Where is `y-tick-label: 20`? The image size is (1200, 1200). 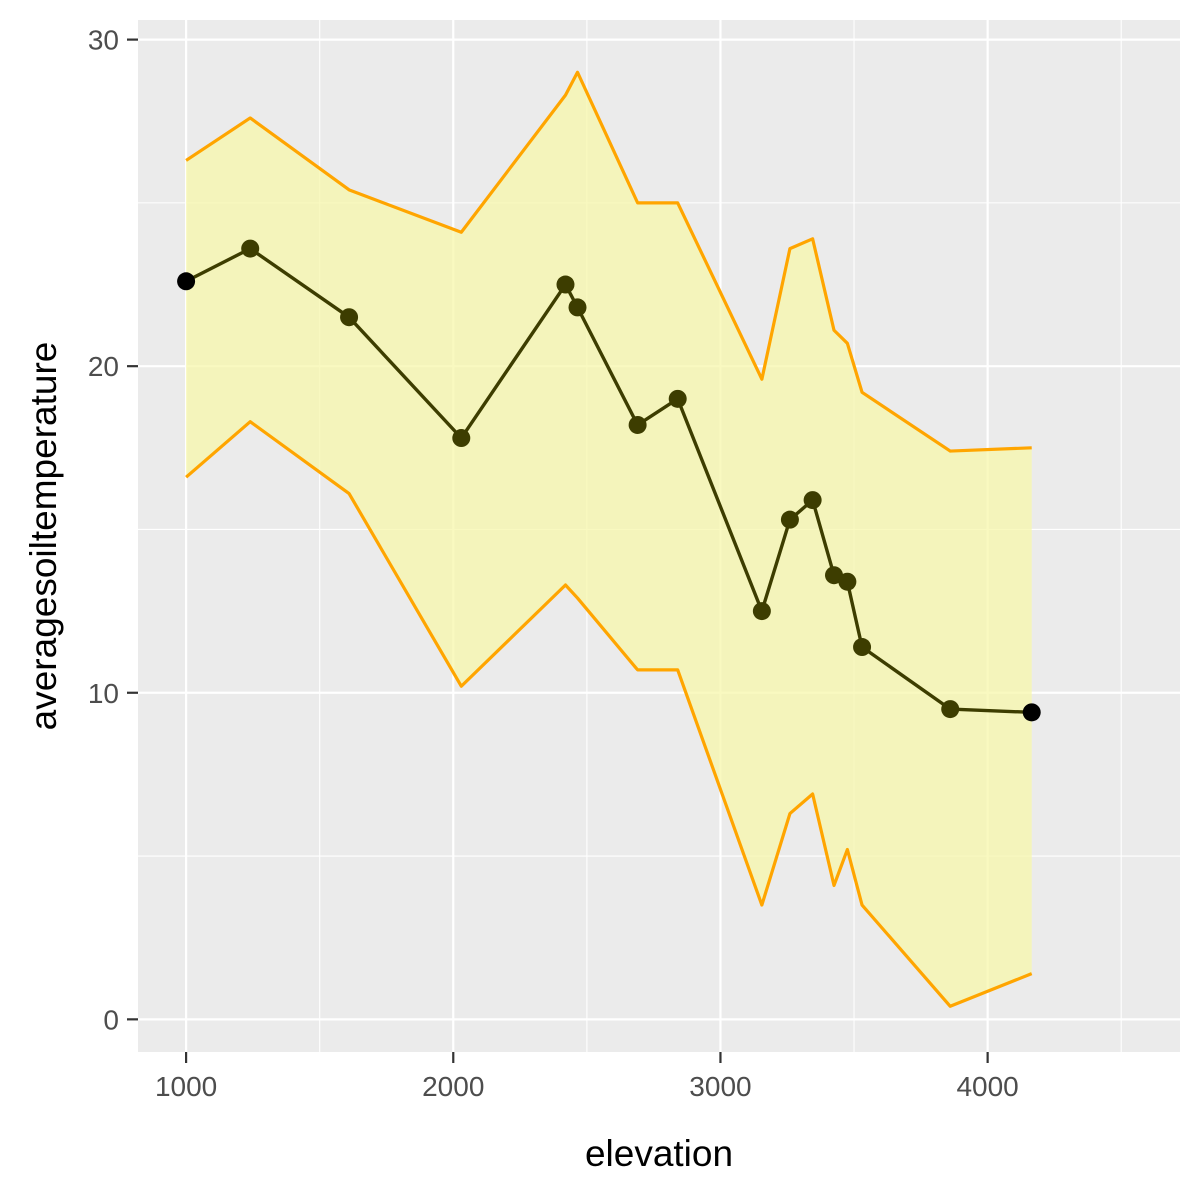 y-tick-label: 20 is located at coordinates (103, 366).